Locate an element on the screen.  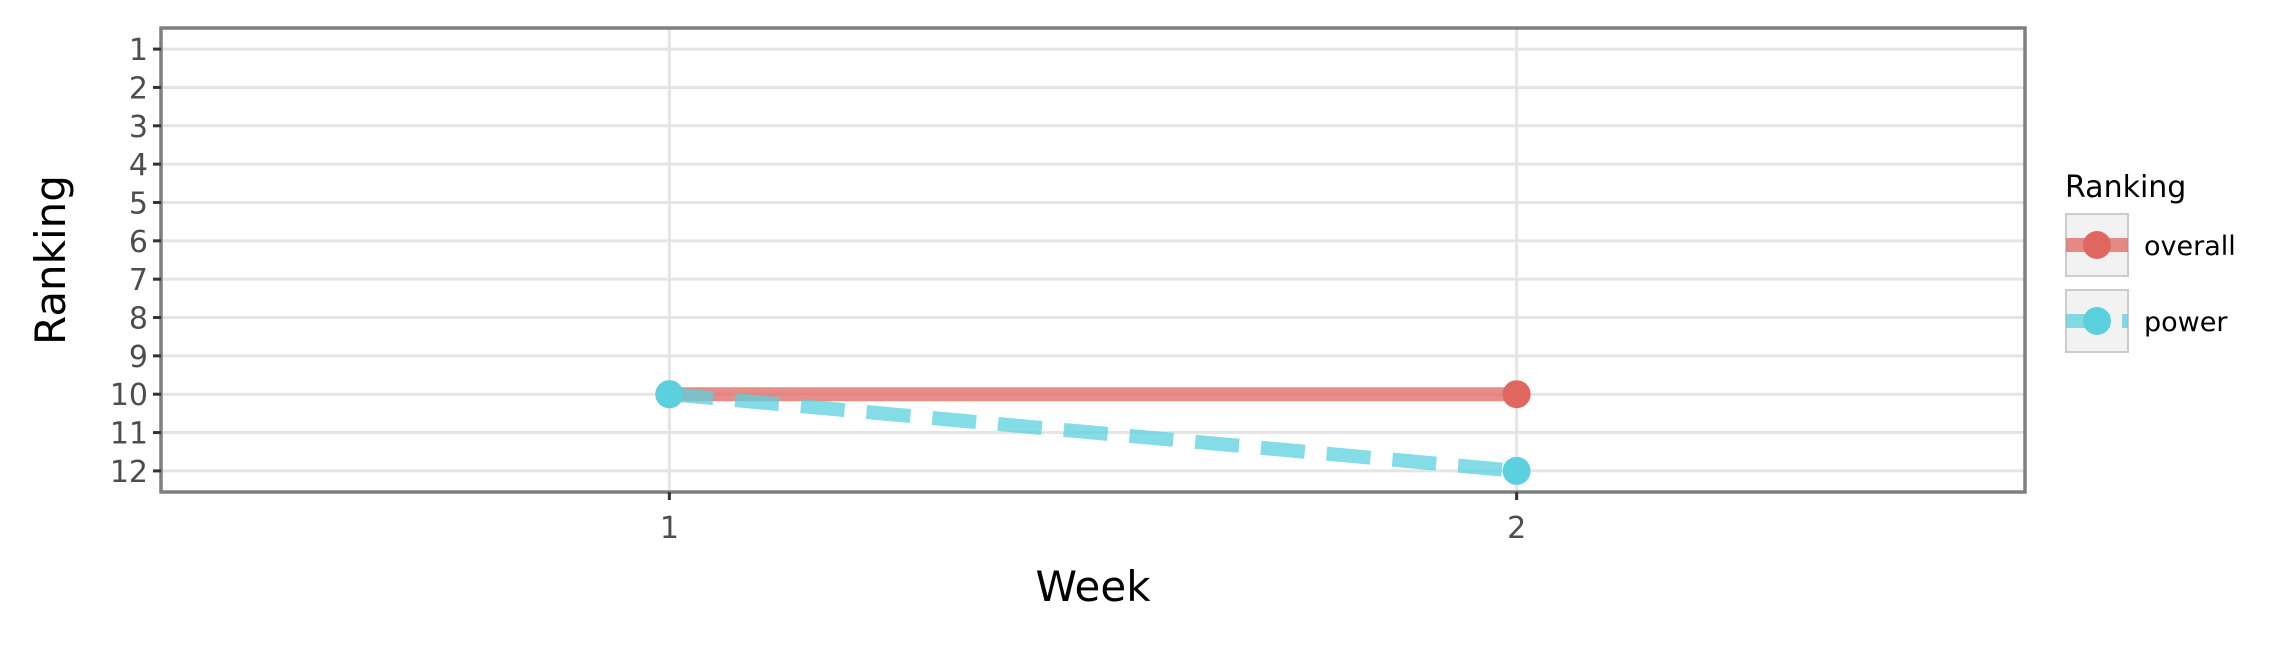
y-tick-label: 2 is located at coordinates (138, 88).